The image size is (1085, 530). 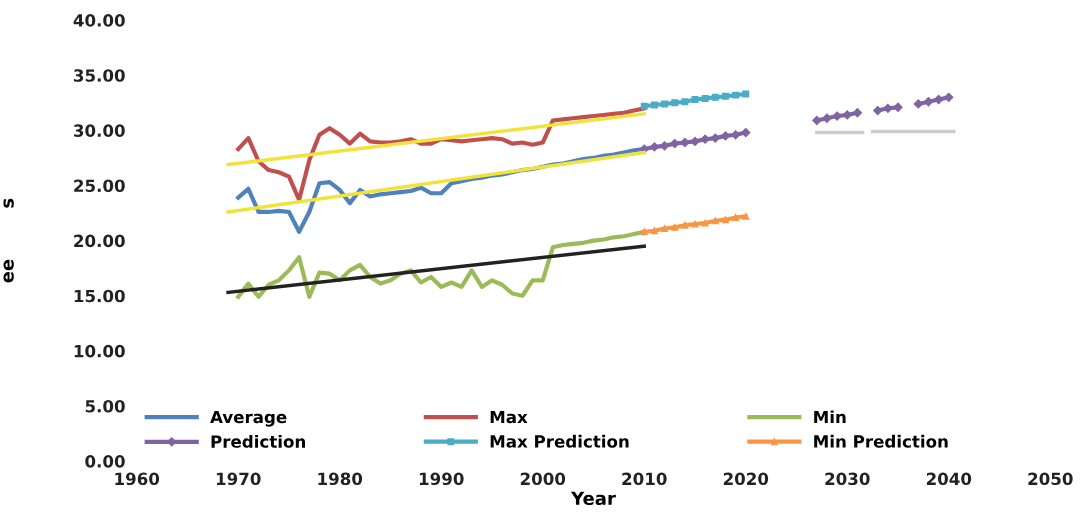 I want to click on x-tick-label: 1990, so click(x=441, y=479).